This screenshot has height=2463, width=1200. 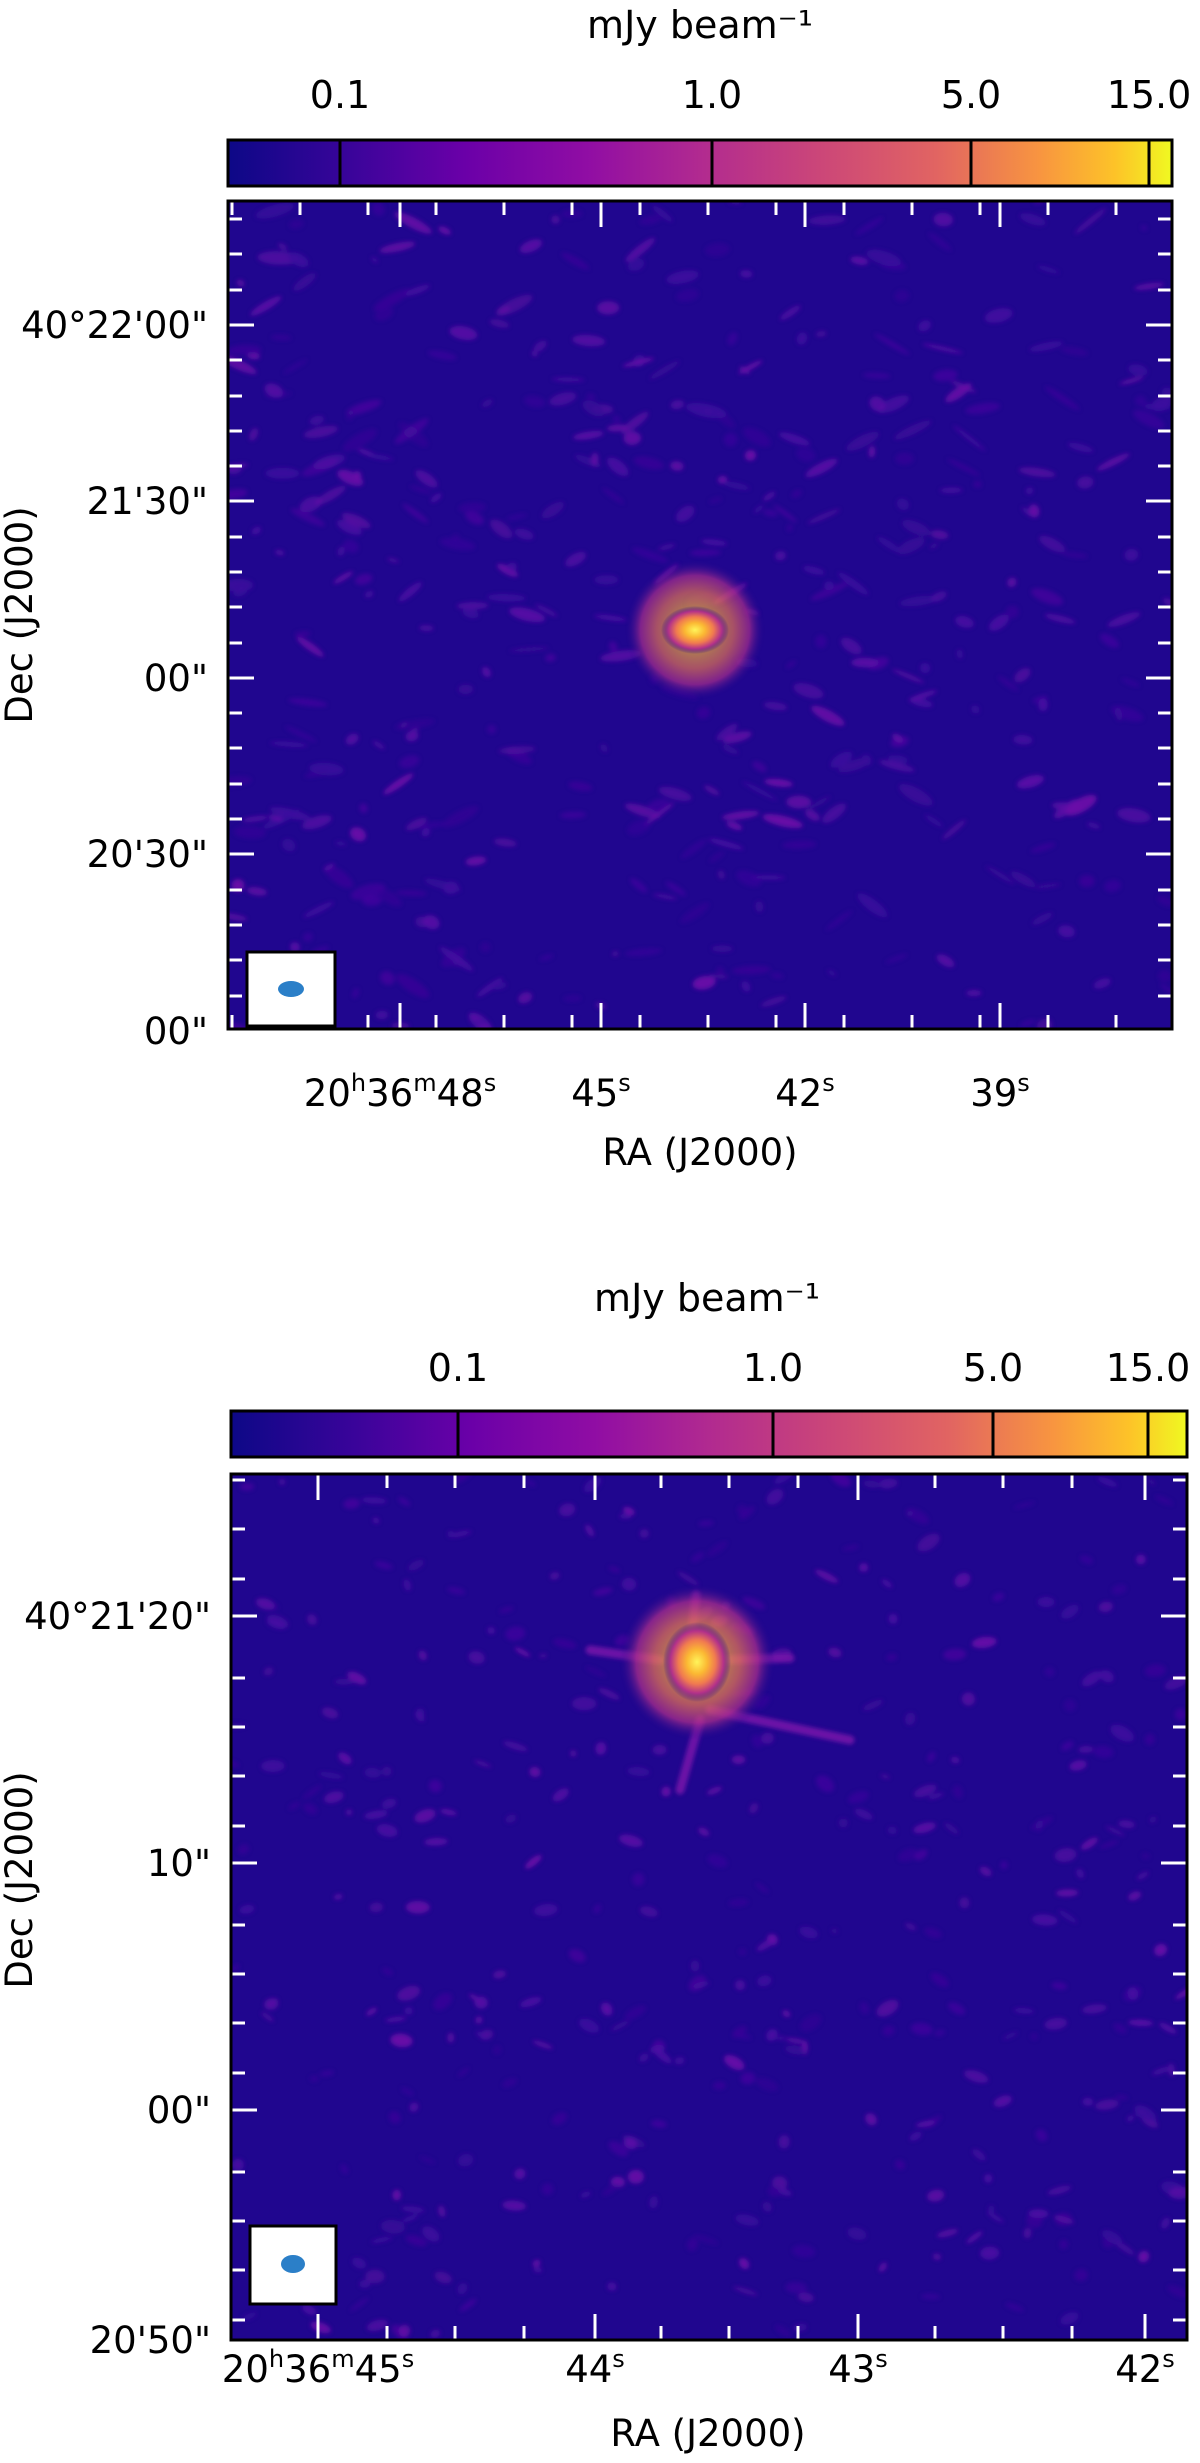 I want to click on colorbar-tick-label: 0.1, so click(x=340, y=95).